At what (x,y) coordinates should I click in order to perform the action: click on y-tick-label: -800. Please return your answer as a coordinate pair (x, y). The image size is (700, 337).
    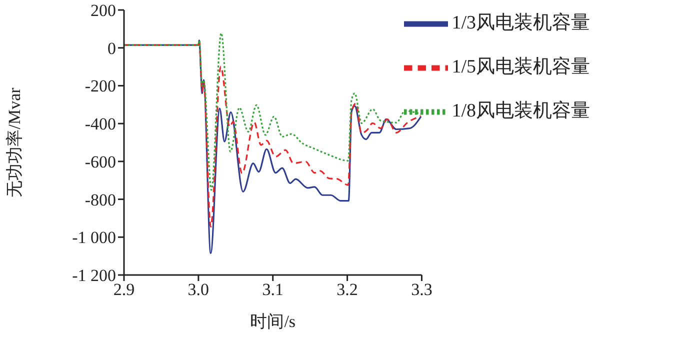
    Looking at the image, I should click on (100, 200).